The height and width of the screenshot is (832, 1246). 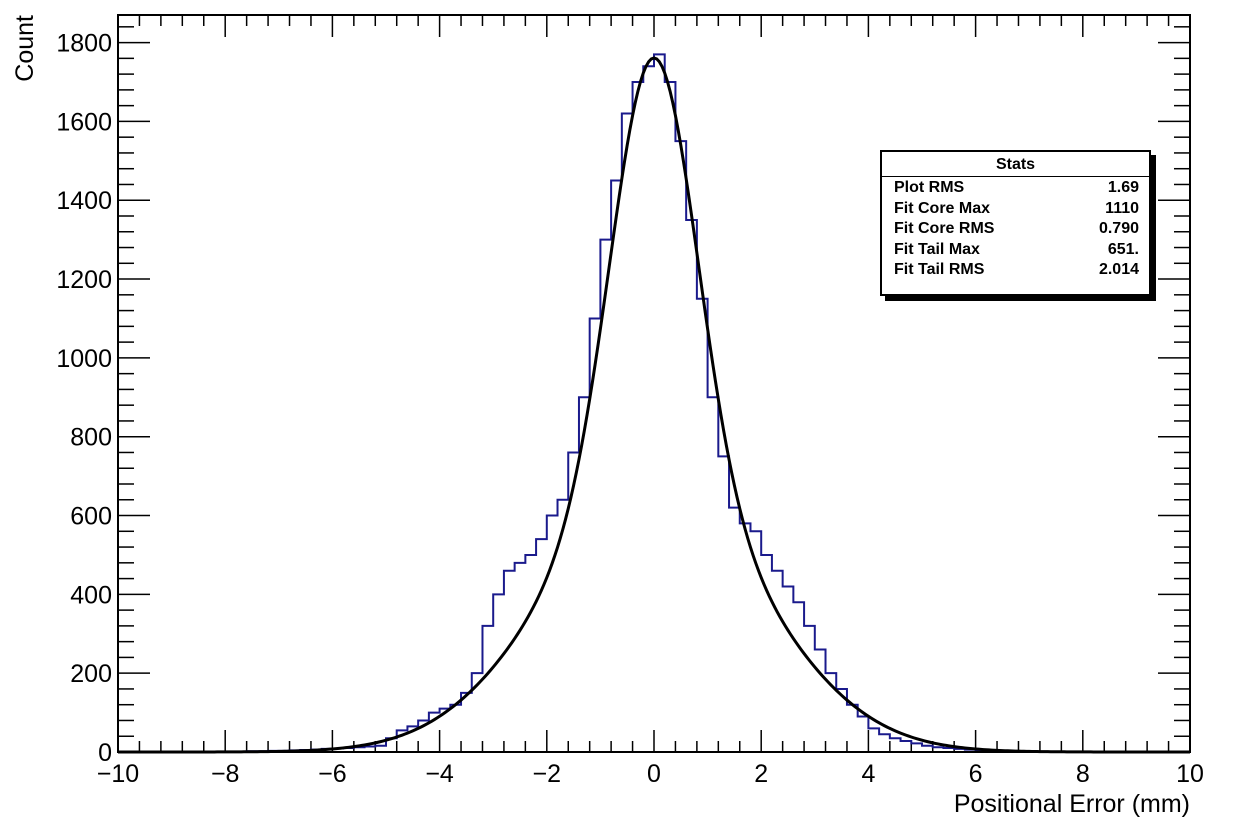 What do you see at coordinates (225, 774) in the screenshot?
I see `x-tick-label: −8` at bounding box center [225, 774].